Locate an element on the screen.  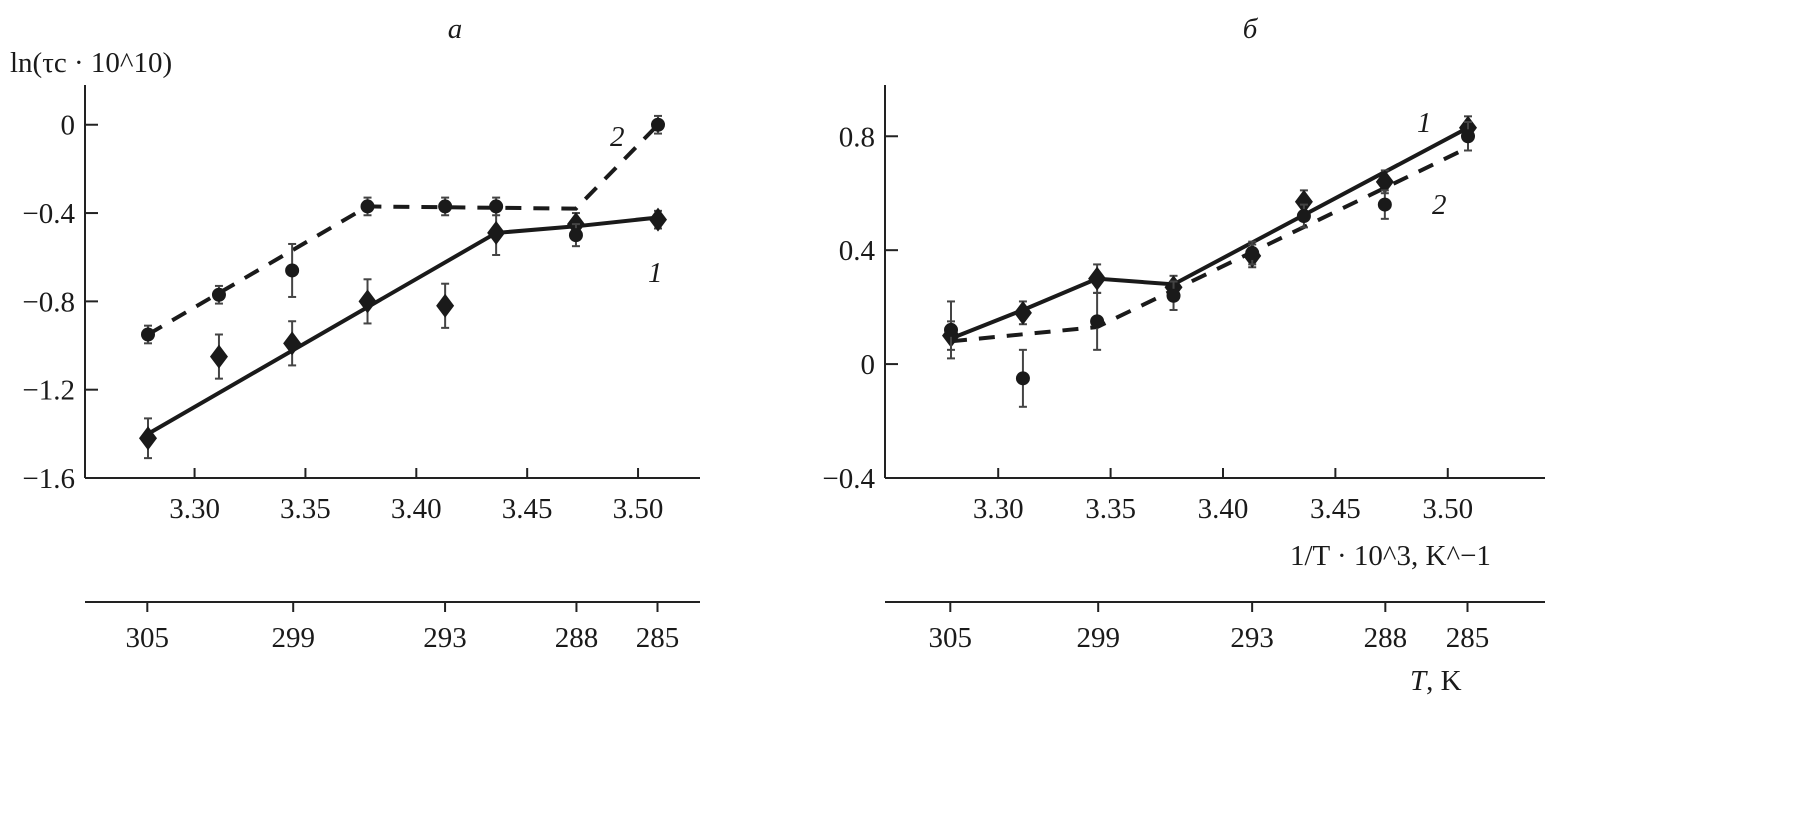
t-axis-label: T, K is located at coordinates (1436, 681).